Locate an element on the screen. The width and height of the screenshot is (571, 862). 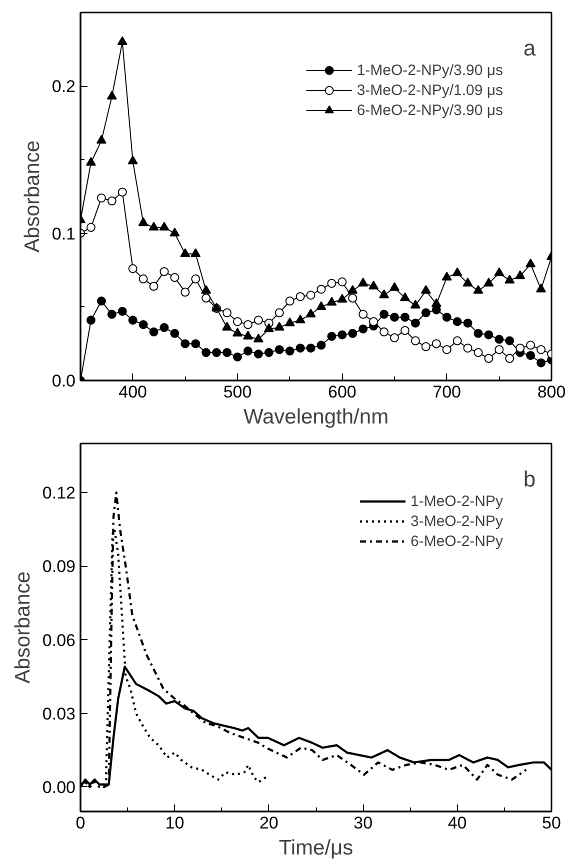
y-tick-label: 0.09 is located at coordinates (59, 566).